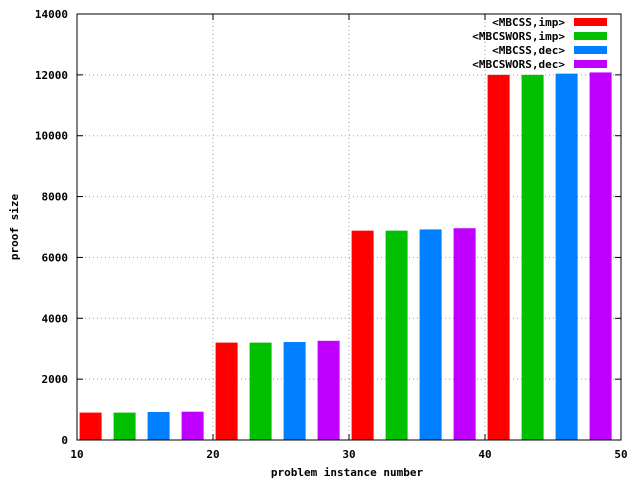 The height and width of the screenshot is (484, 640). I want to click on legend-label: <MBCSS,dec>, so click(528, 50).